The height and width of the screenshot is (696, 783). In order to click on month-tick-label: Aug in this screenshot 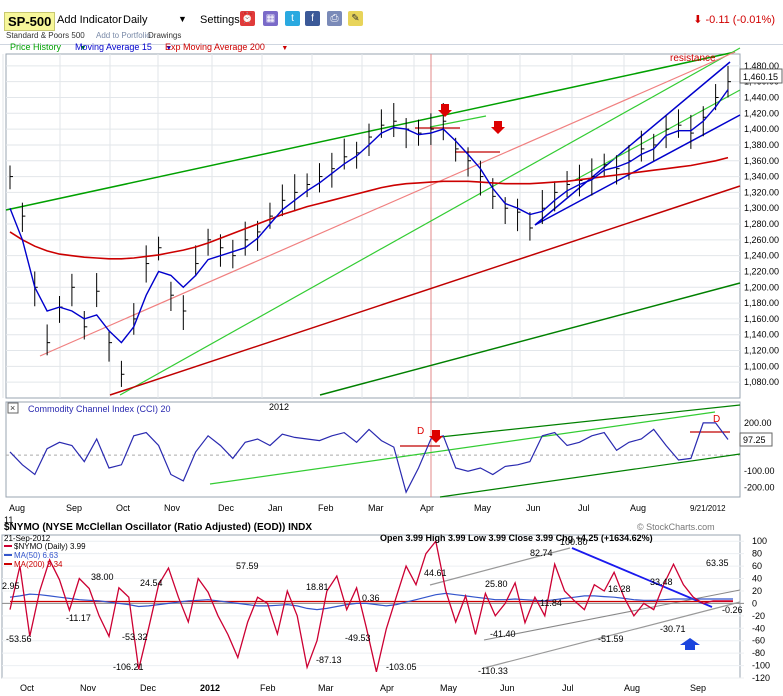, I will do `click(17, 508)`.